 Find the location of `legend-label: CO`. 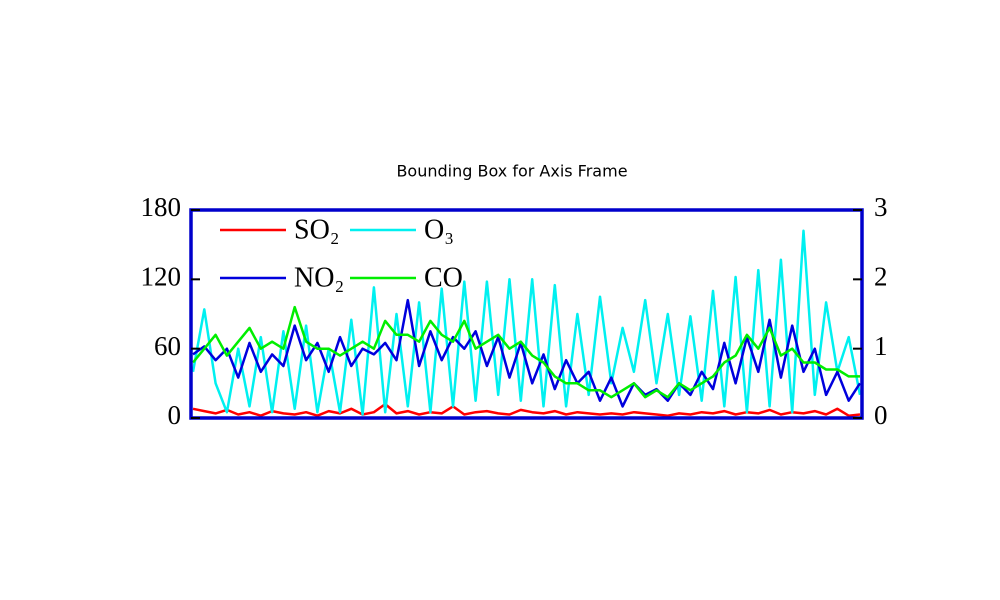

legend-label: CO is located at coordinates (443, 277).